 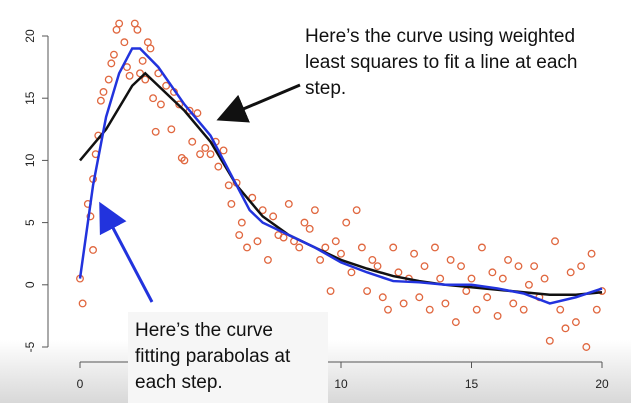 I want to click on annotation: fitting parabolas at, so click(x=213, y=356).